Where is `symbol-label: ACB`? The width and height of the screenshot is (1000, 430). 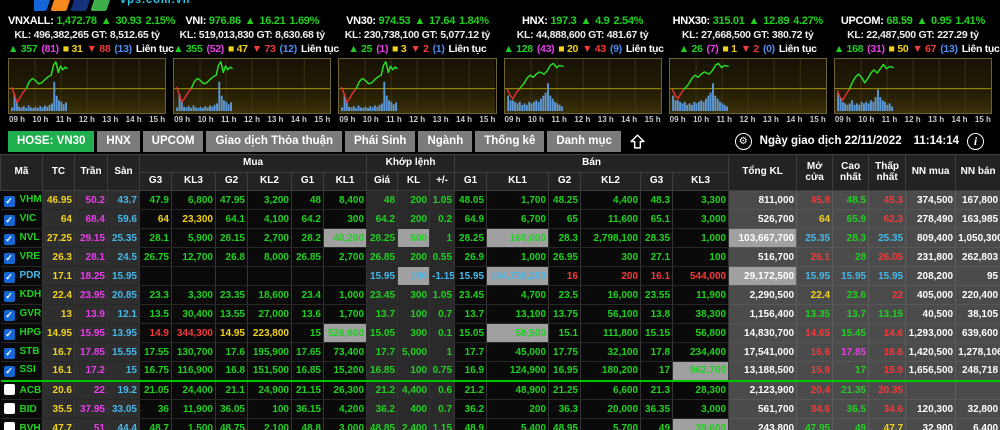 symbol-label: ACB is located at coordinates (30, 391).